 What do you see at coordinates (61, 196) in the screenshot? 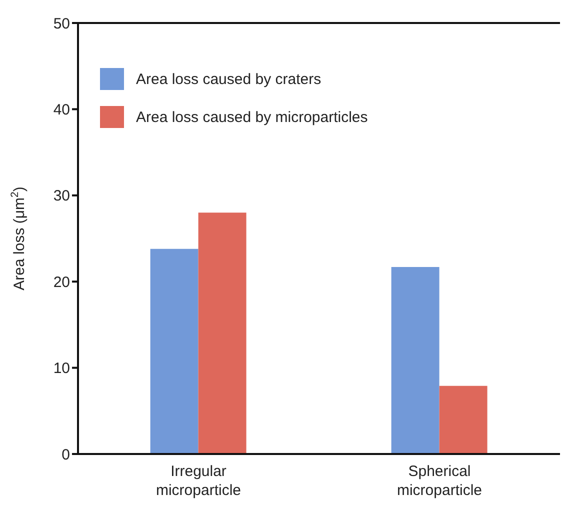
I see `y-tick-label: 30` at bounding box center [61, 196].